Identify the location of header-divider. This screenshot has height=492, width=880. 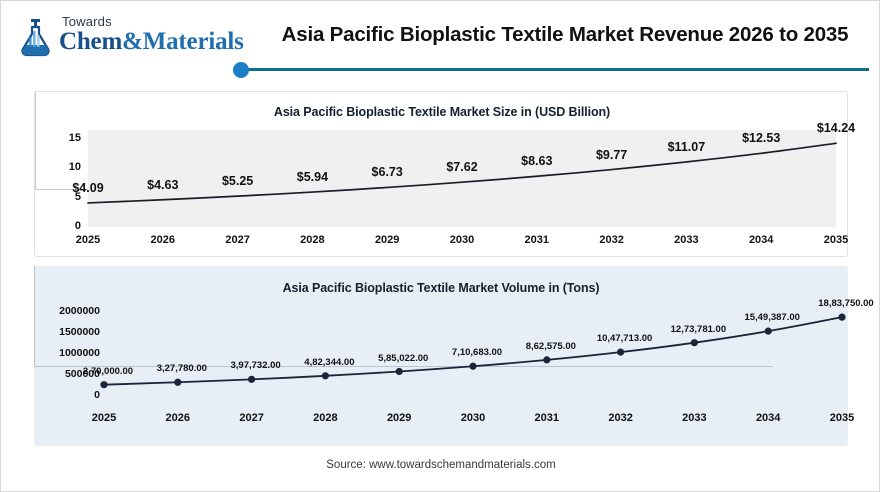
(553, 69).